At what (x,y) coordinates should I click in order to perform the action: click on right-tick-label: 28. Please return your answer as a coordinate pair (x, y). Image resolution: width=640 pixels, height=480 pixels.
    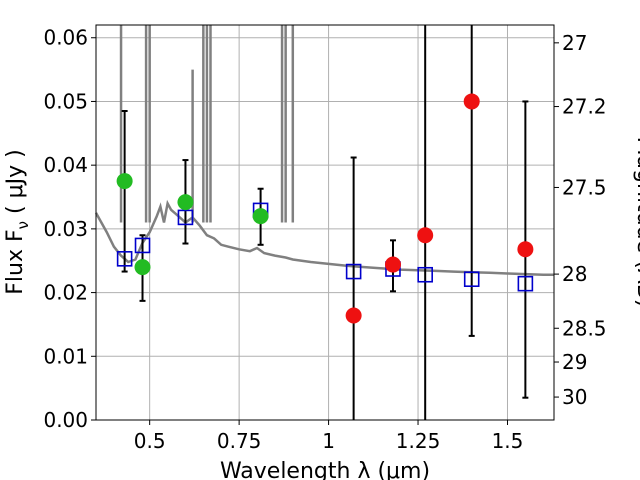
    Looking at the image, I should click on (574, 274).